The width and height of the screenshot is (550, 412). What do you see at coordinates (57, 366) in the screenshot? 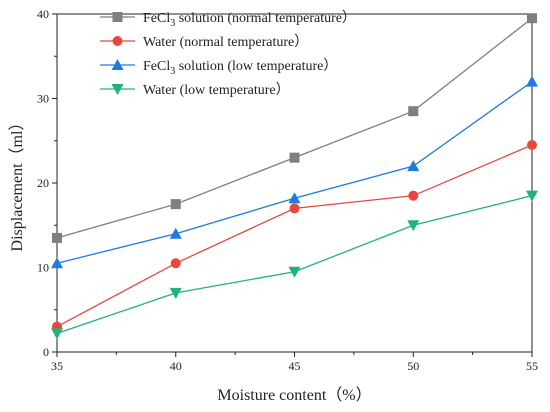
I see `x-tick-label: 35` at bounding box center [57, 366].